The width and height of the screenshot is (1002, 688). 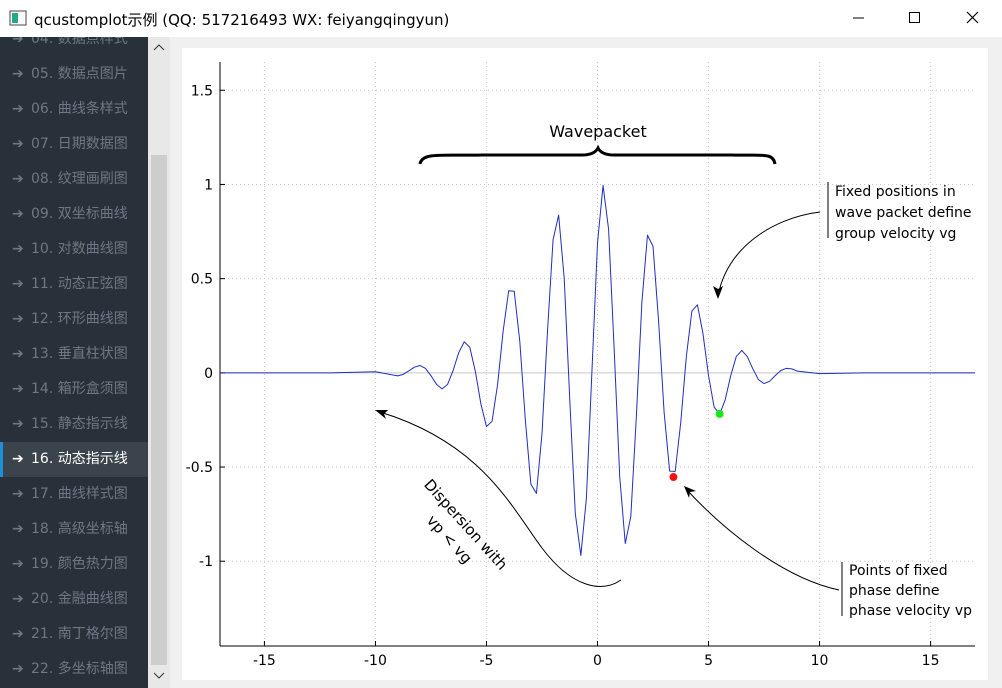 What do you see at coordinates (79, 354) in the screenshot?
I see `menu-item-label: 13. 垂直柱状图` at bounding box center [79, 354].